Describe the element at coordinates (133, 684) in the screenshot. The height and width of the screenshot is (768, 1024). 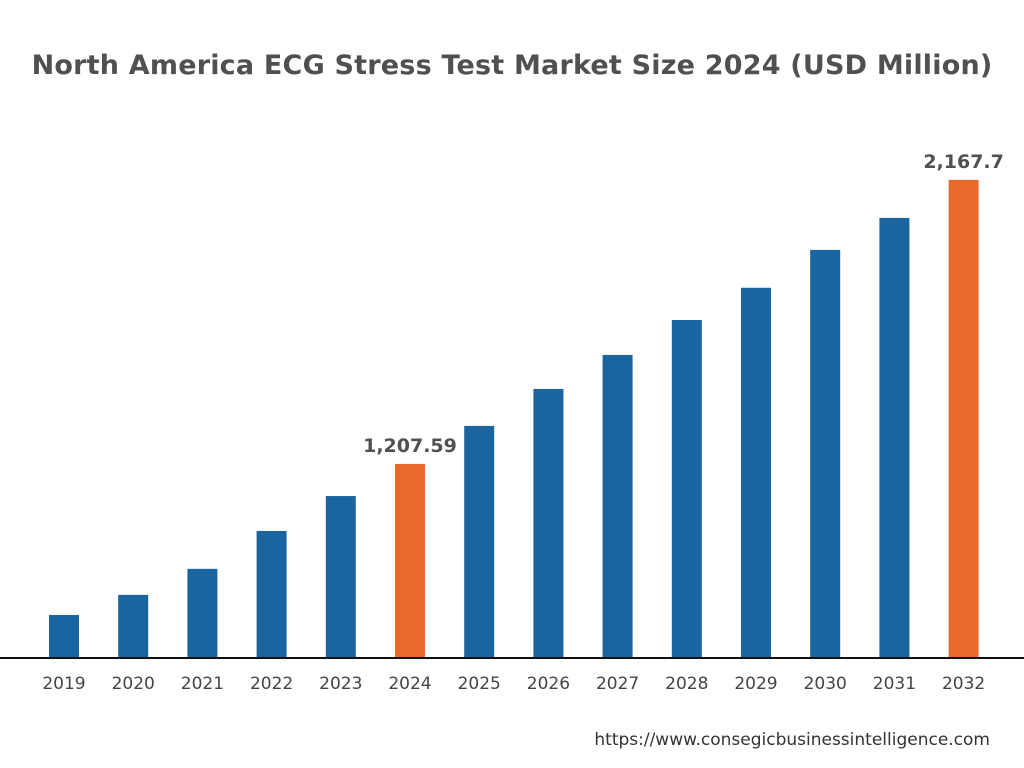
I see `x-tick-2020: 2020` at that location.